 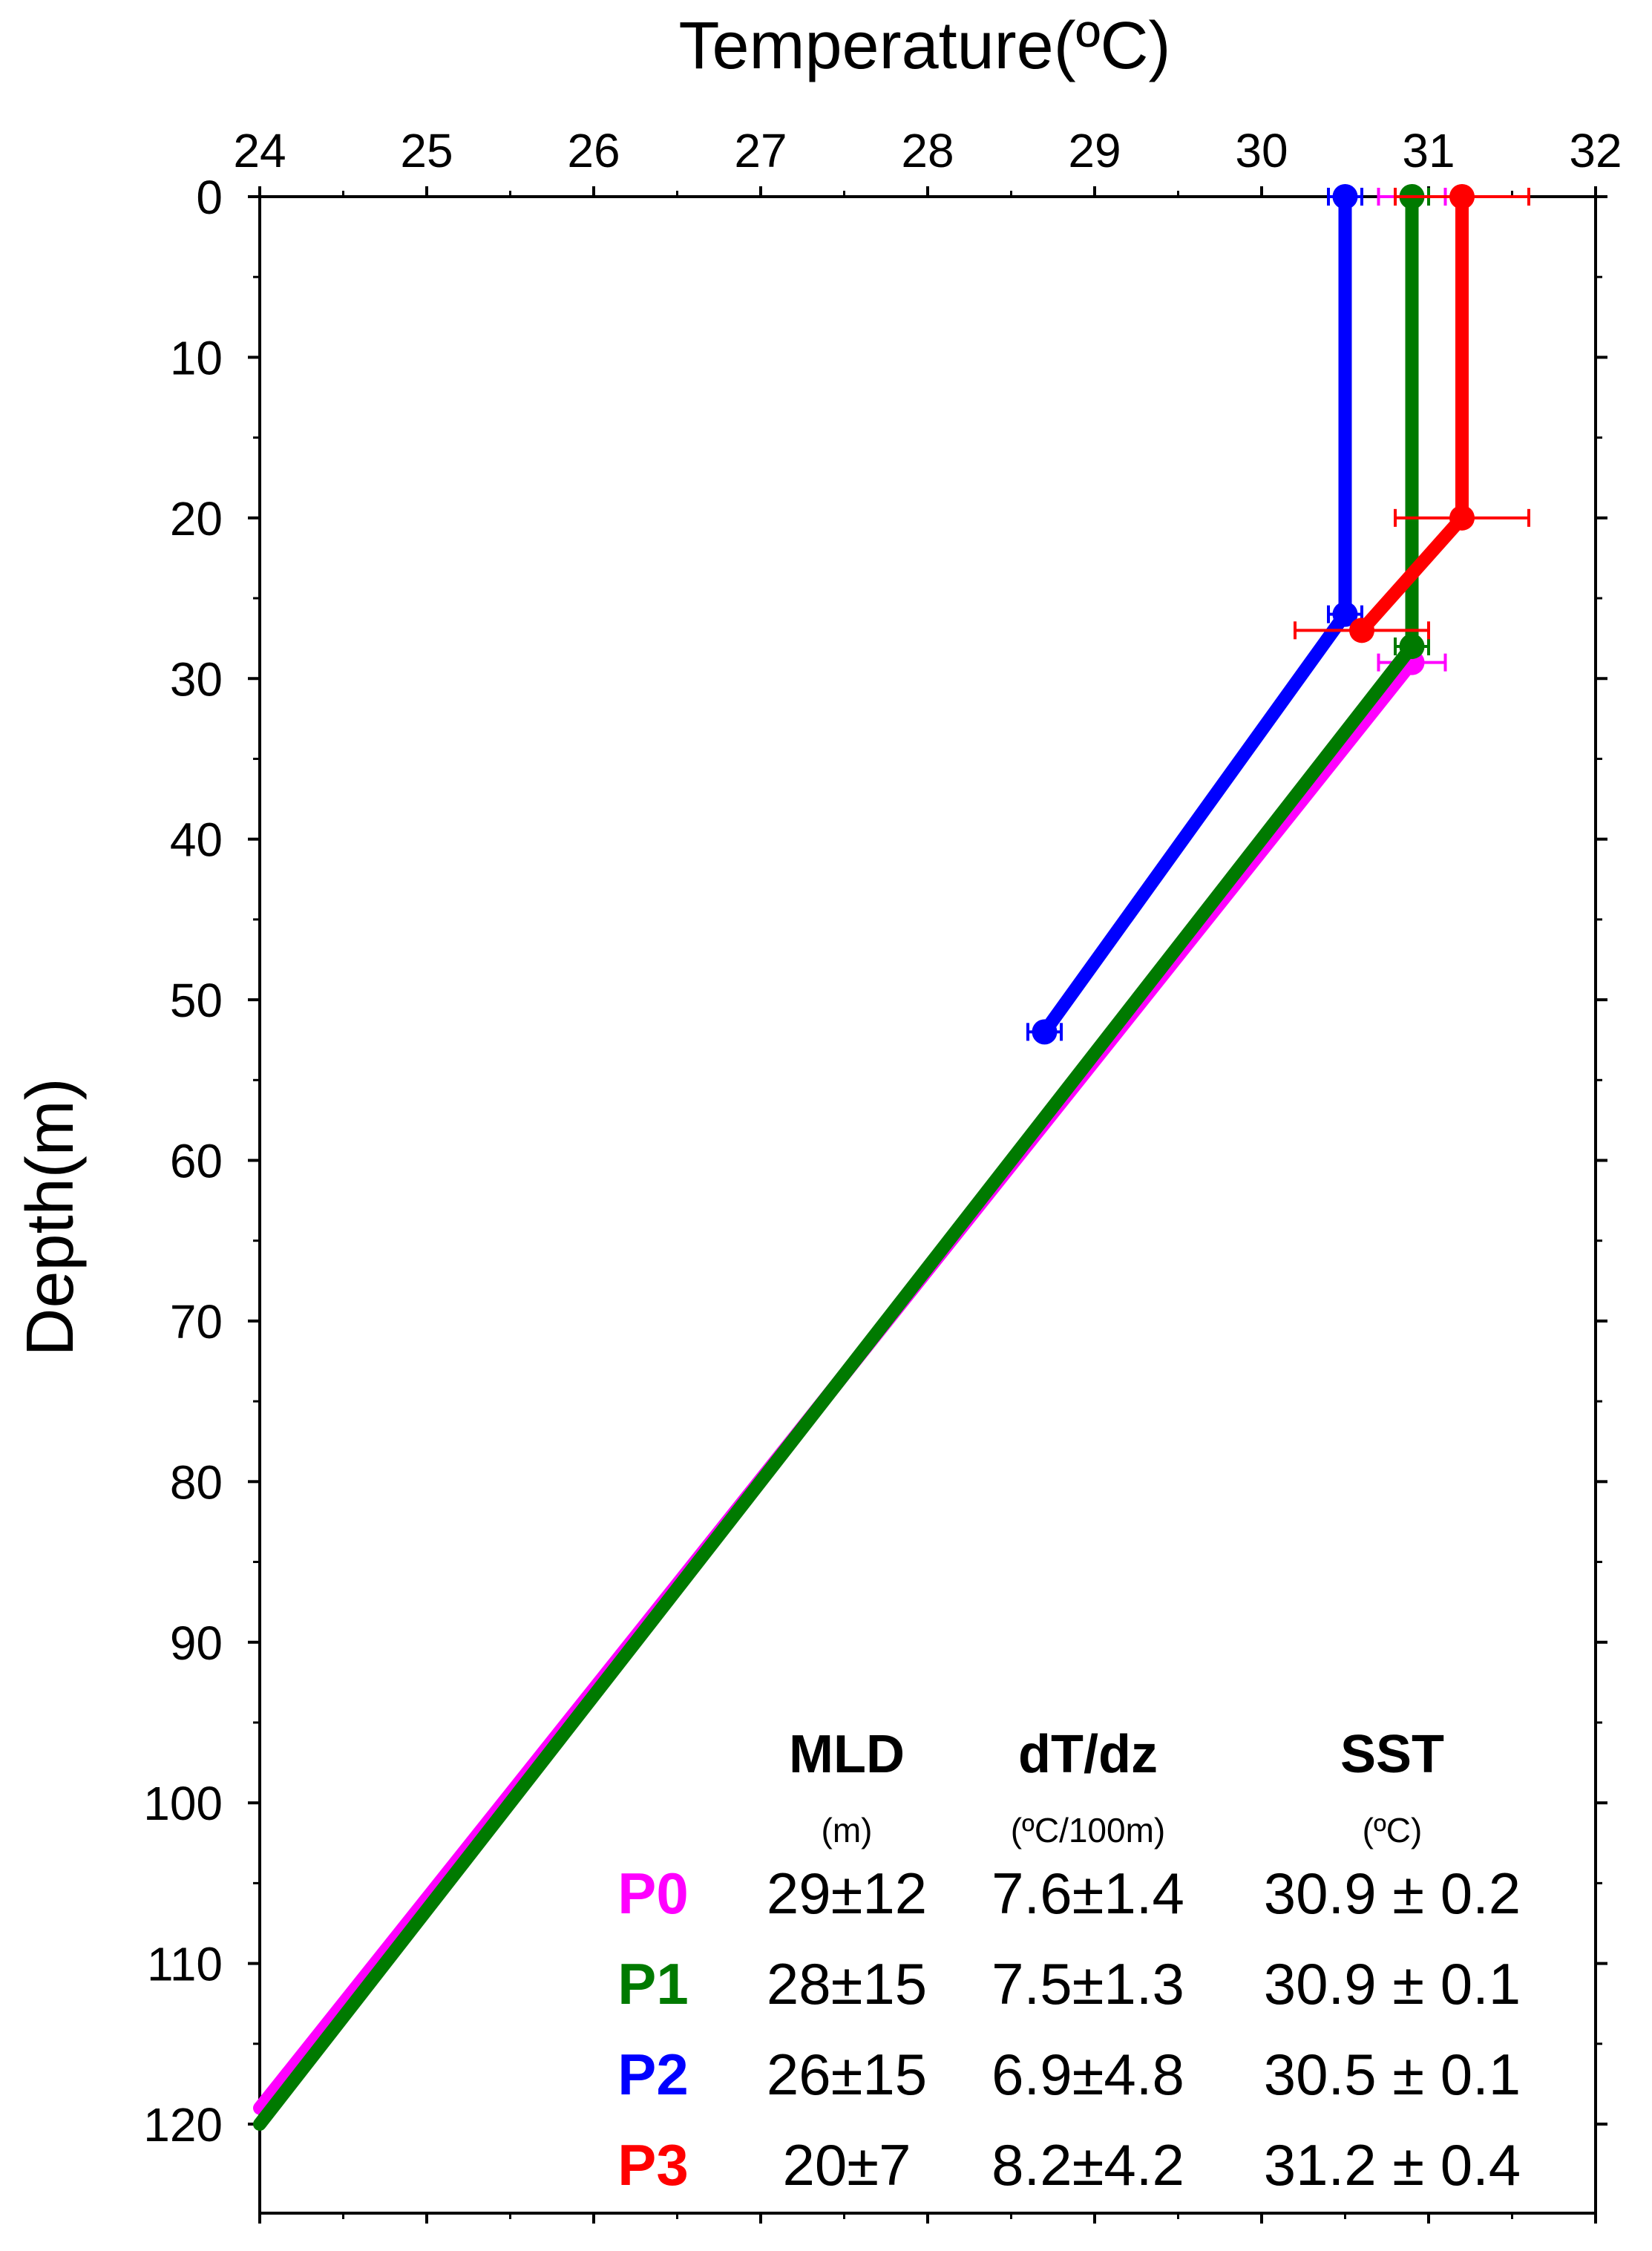 I want to click on table-row-label: P0, so click(x=652, y=1893).